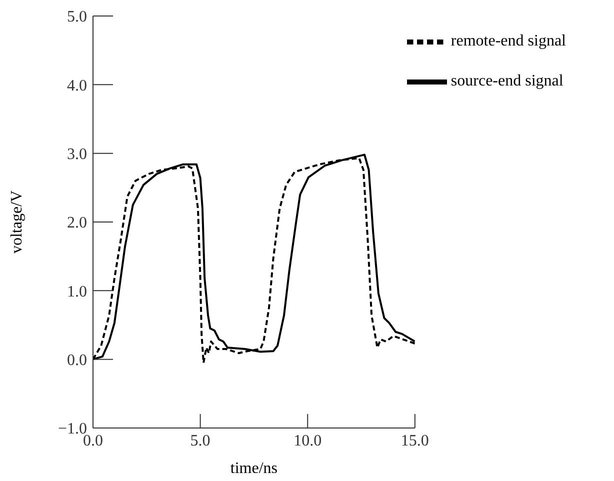  I want to click on x-tick-label: 0.0, so click(93, 441).